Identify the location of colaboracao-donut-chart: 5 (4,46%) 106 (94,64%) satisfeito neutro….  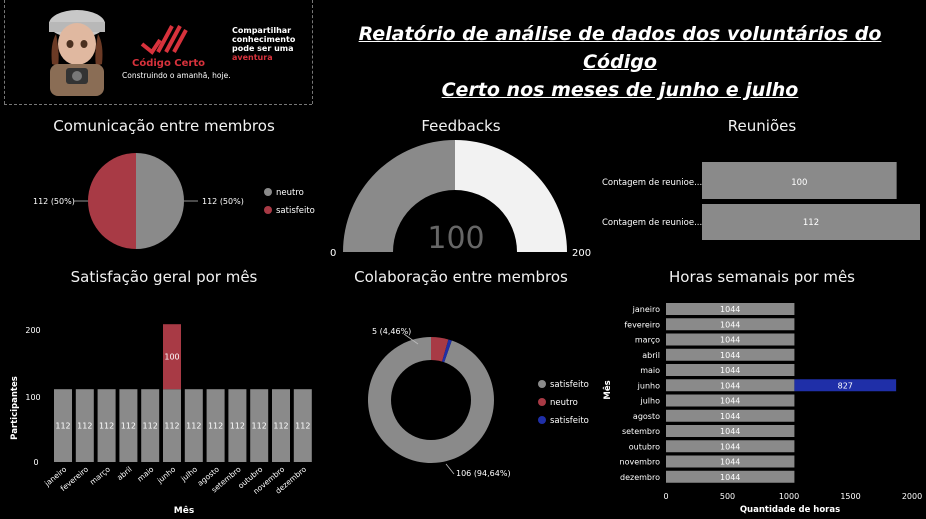
(478, 402).